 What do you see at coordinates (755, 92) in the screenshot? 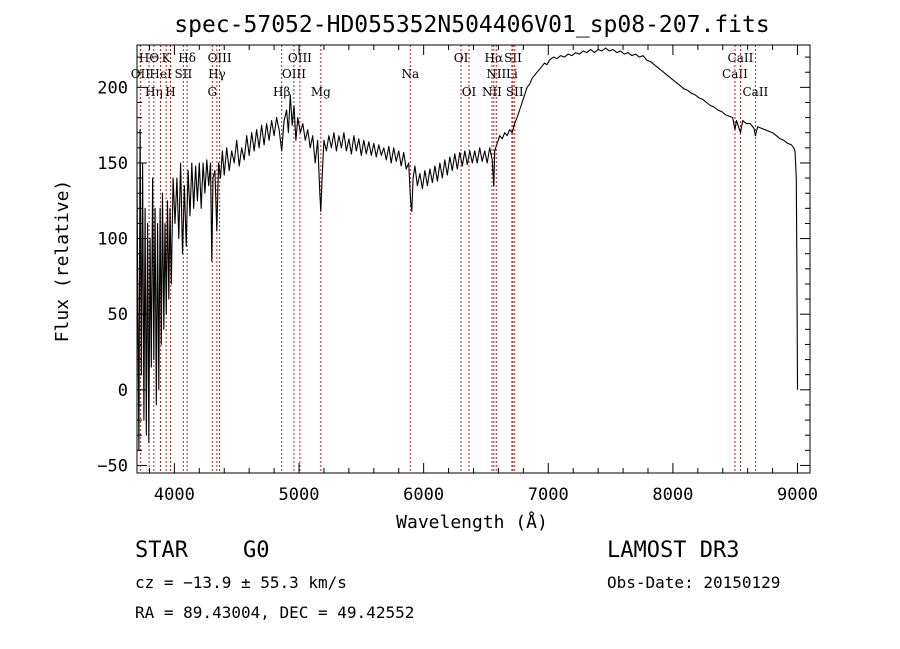
I see `marker-label-26: CaII` at bounding box center [755, 92].